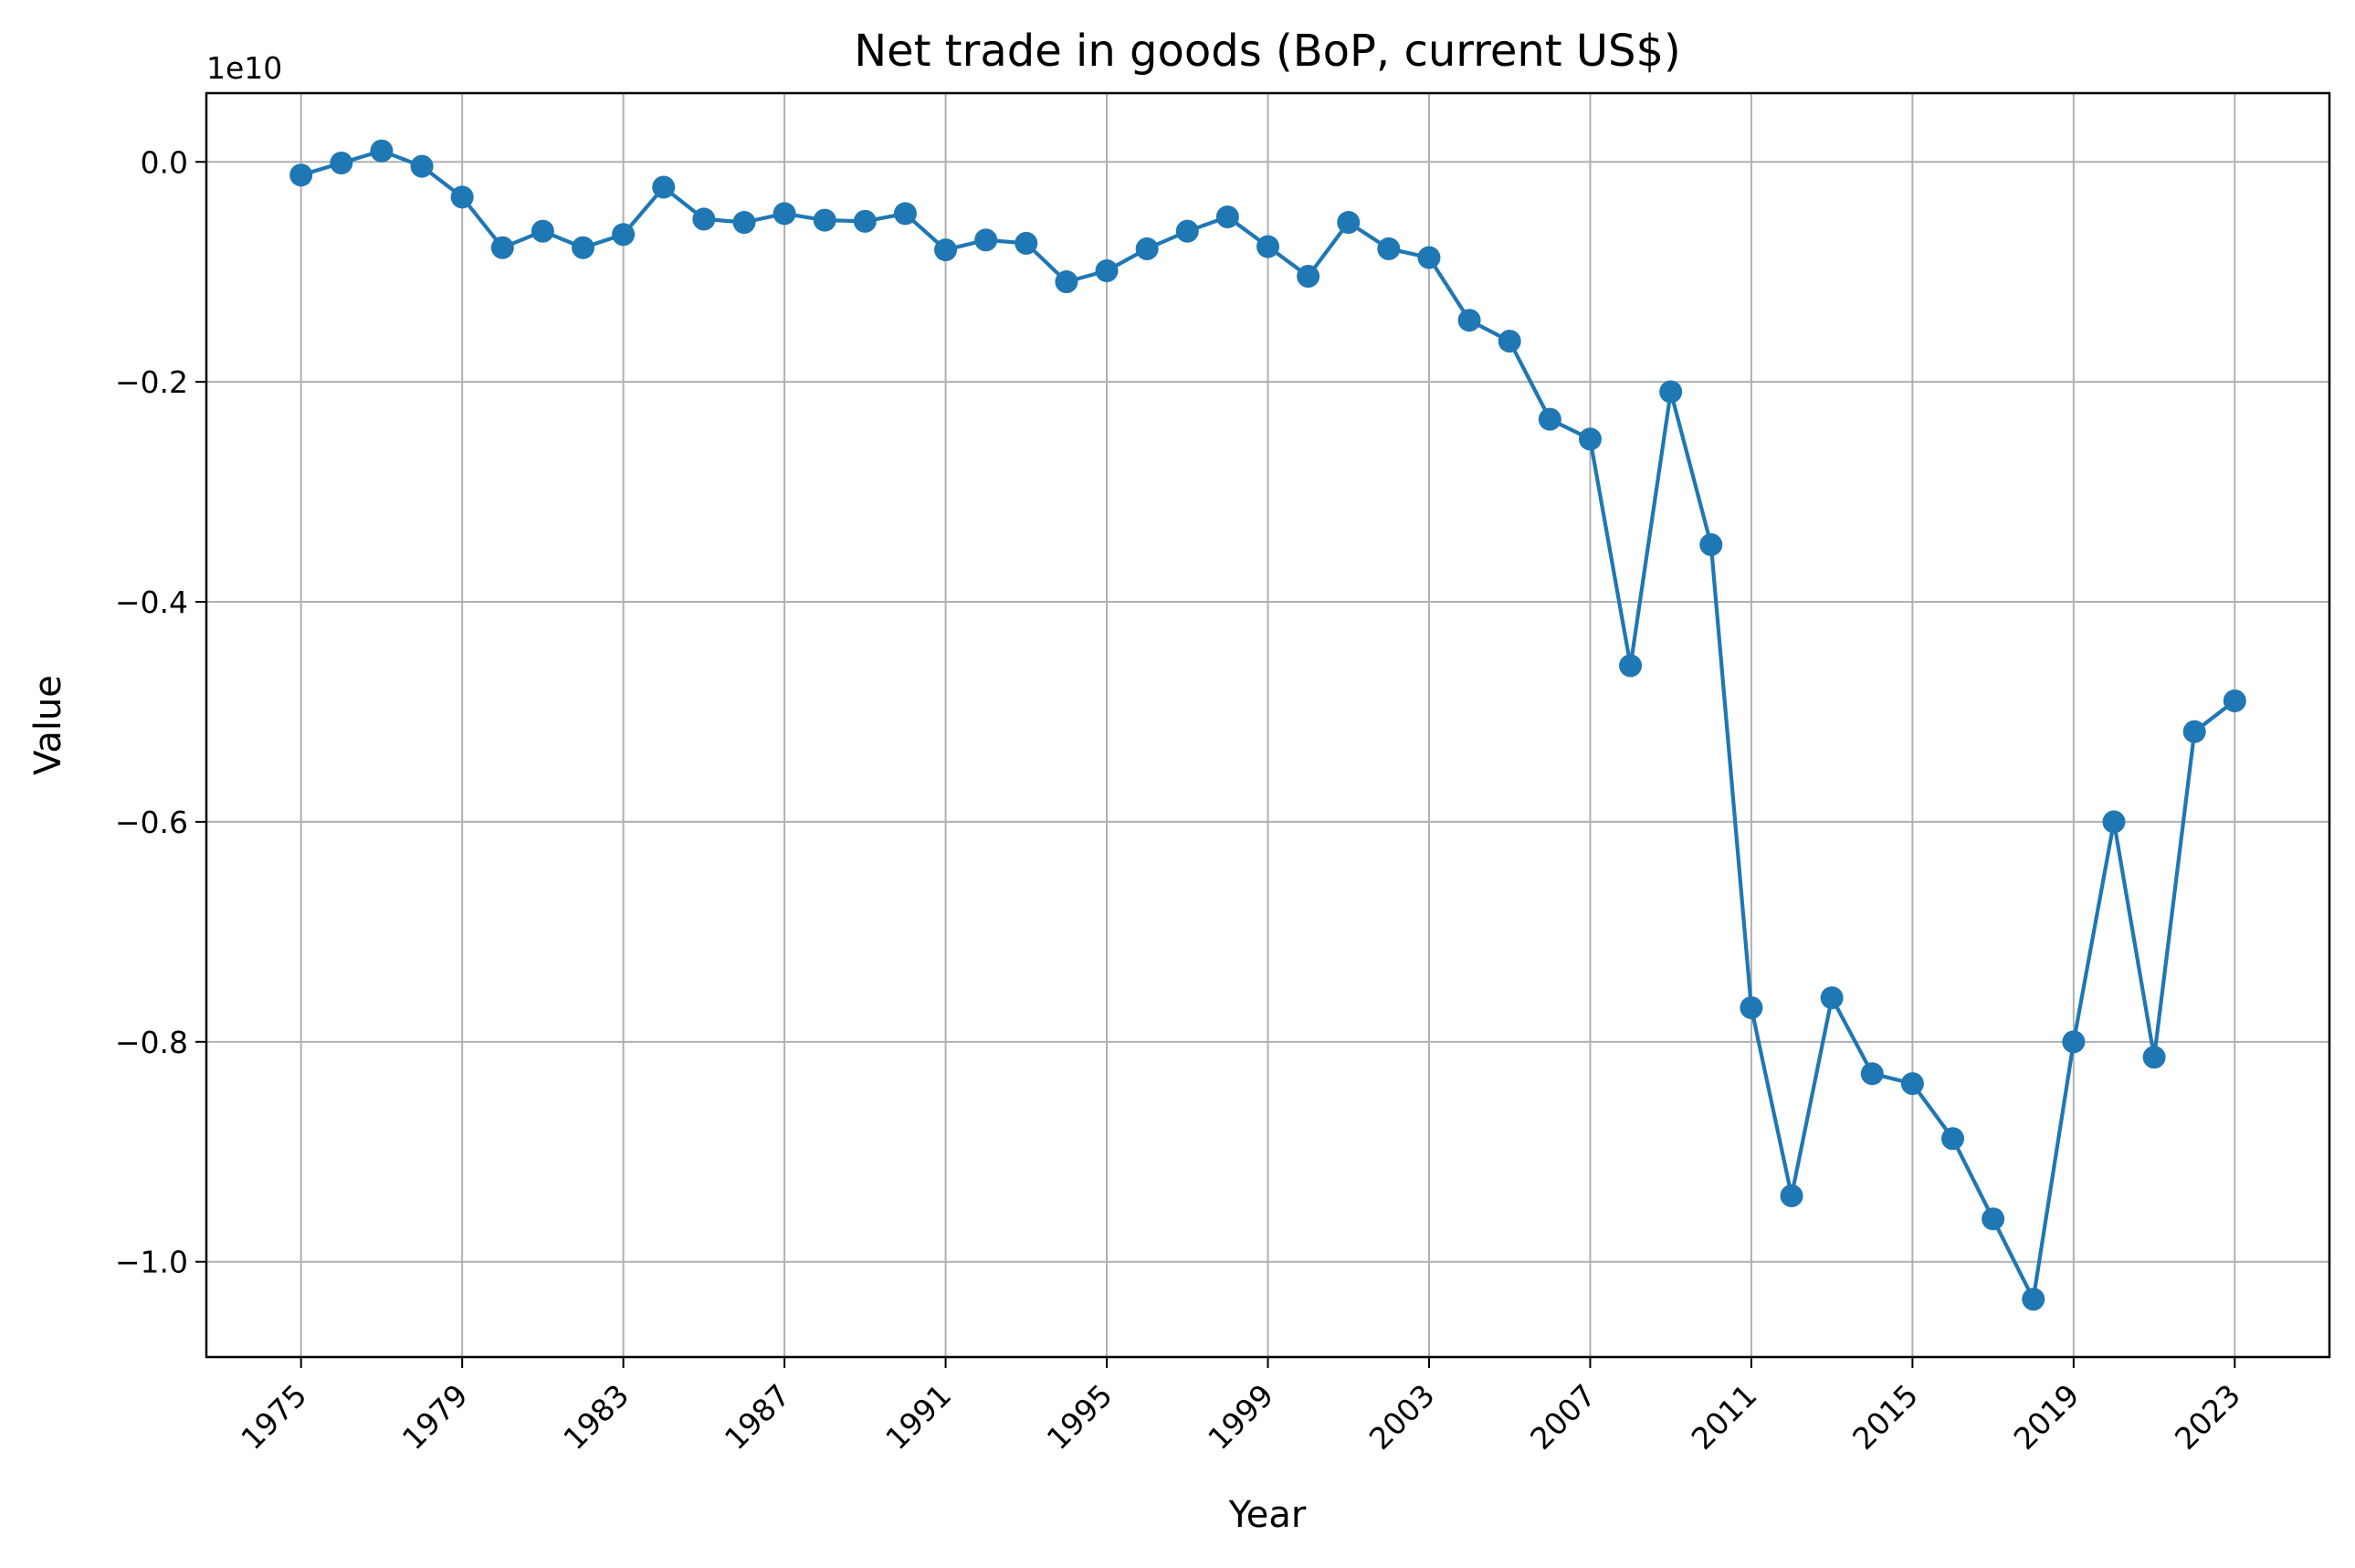 The height and width of the screenshot is (1568, 2355). Describe the element at coordinates (151, 1042) in the screenshot. I see `y-tick-label: −0.8` at that location.